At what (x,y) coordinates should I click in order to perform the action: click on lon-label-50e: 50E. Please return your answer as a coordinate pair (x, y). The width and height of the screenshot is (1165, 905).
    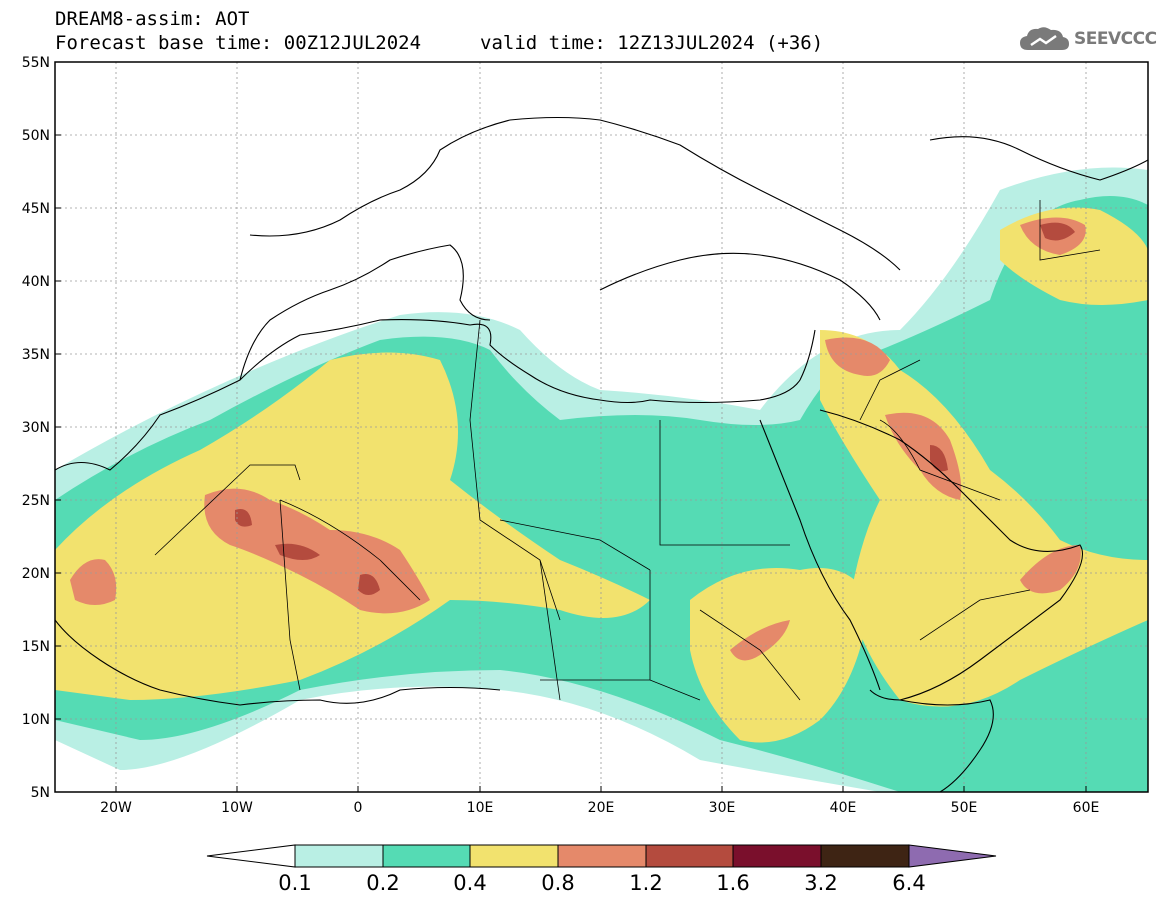
    Looking at the image, I should click on (964, 808).